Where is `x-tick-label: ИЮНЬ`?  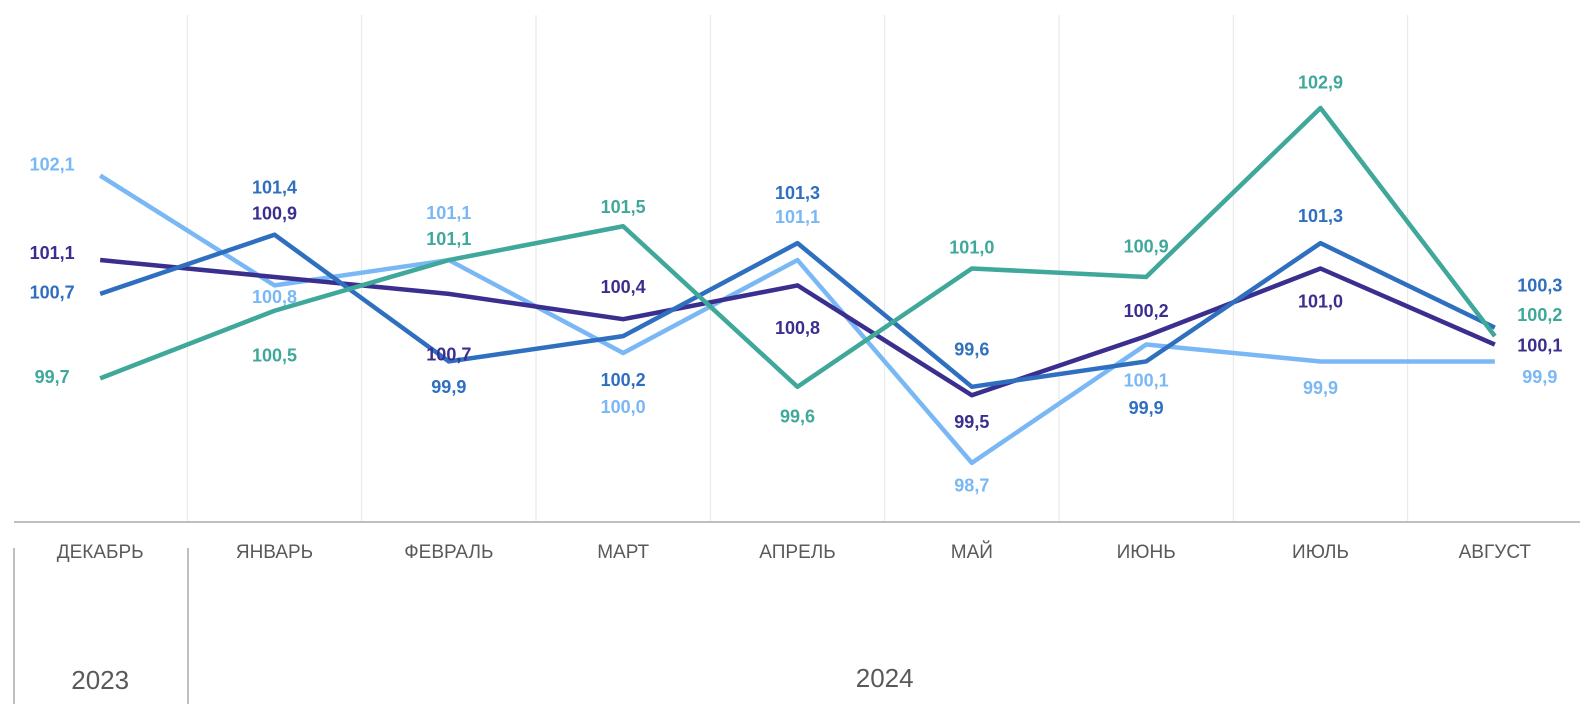
x-tick-label: ИЮНЬ is located at coordinates (1146, 552).